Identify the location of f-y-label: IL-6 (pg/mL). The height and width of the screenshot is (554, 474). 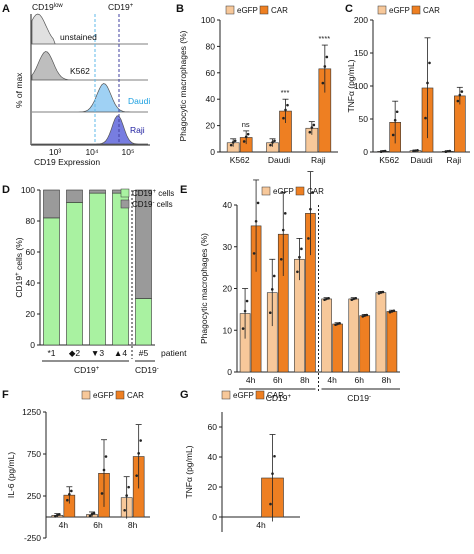
(11, 475).